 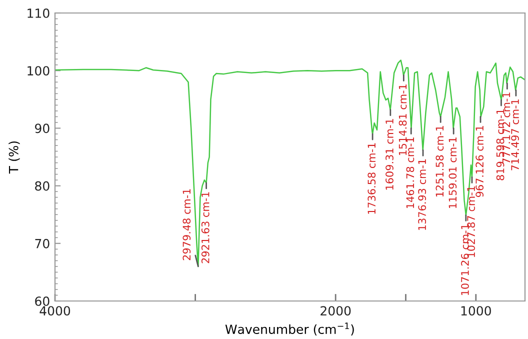 What do you see at coordinates (390, 154) in the screenshot?
I see `annotation: 1609.31 cm-1` at bounding box center [390, 154].